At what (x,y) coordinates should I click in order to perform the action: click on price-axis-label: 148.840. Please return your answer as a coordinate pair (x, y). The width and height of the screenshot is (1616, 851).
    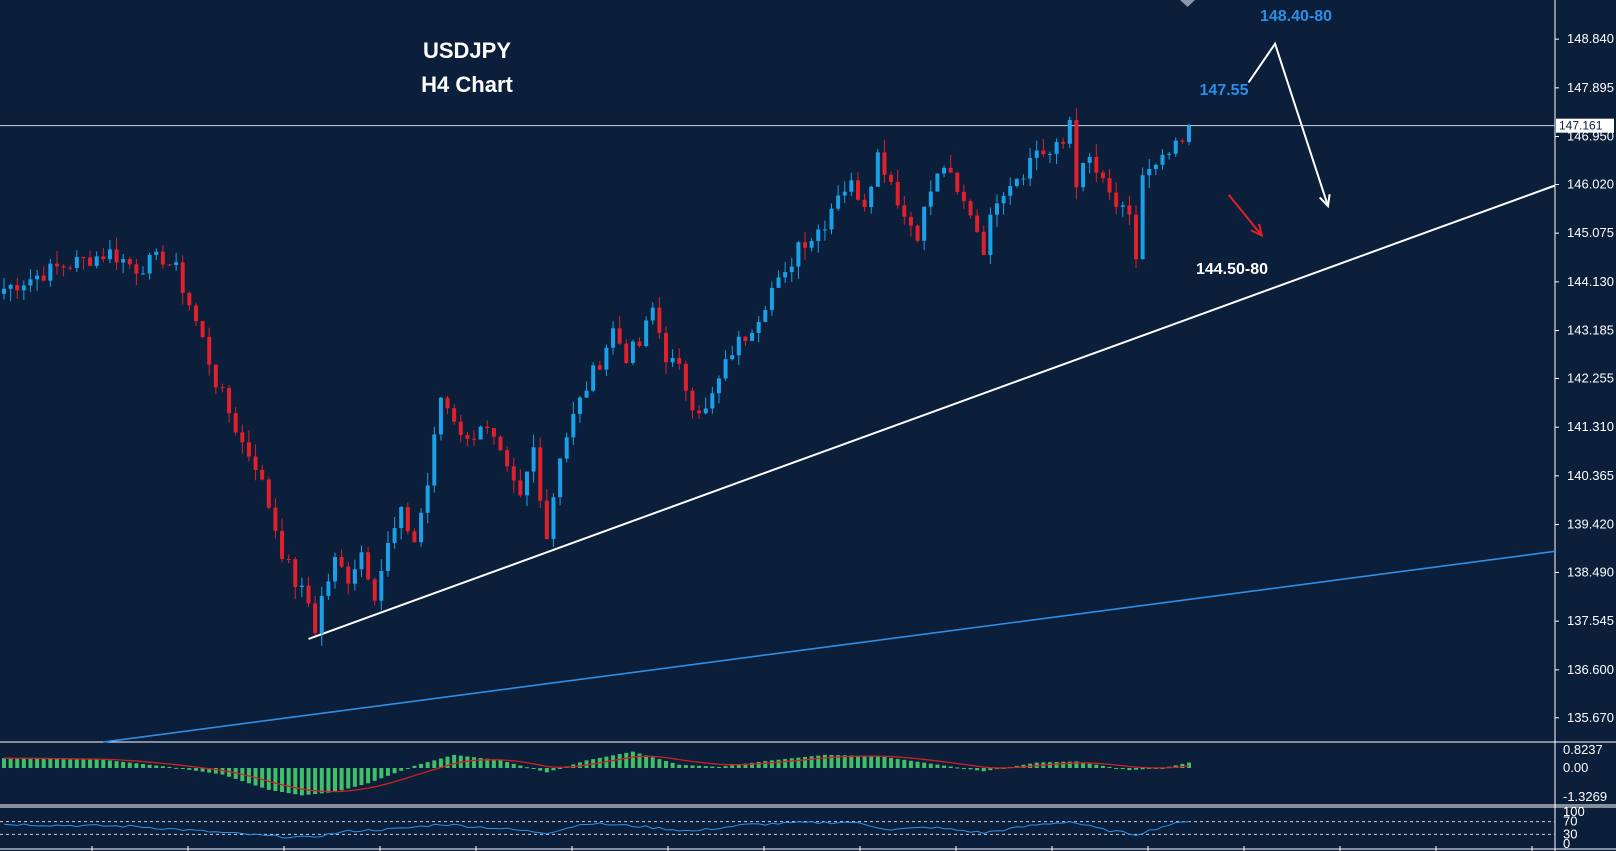
    Looking at the image, I should click on (1590, 38).